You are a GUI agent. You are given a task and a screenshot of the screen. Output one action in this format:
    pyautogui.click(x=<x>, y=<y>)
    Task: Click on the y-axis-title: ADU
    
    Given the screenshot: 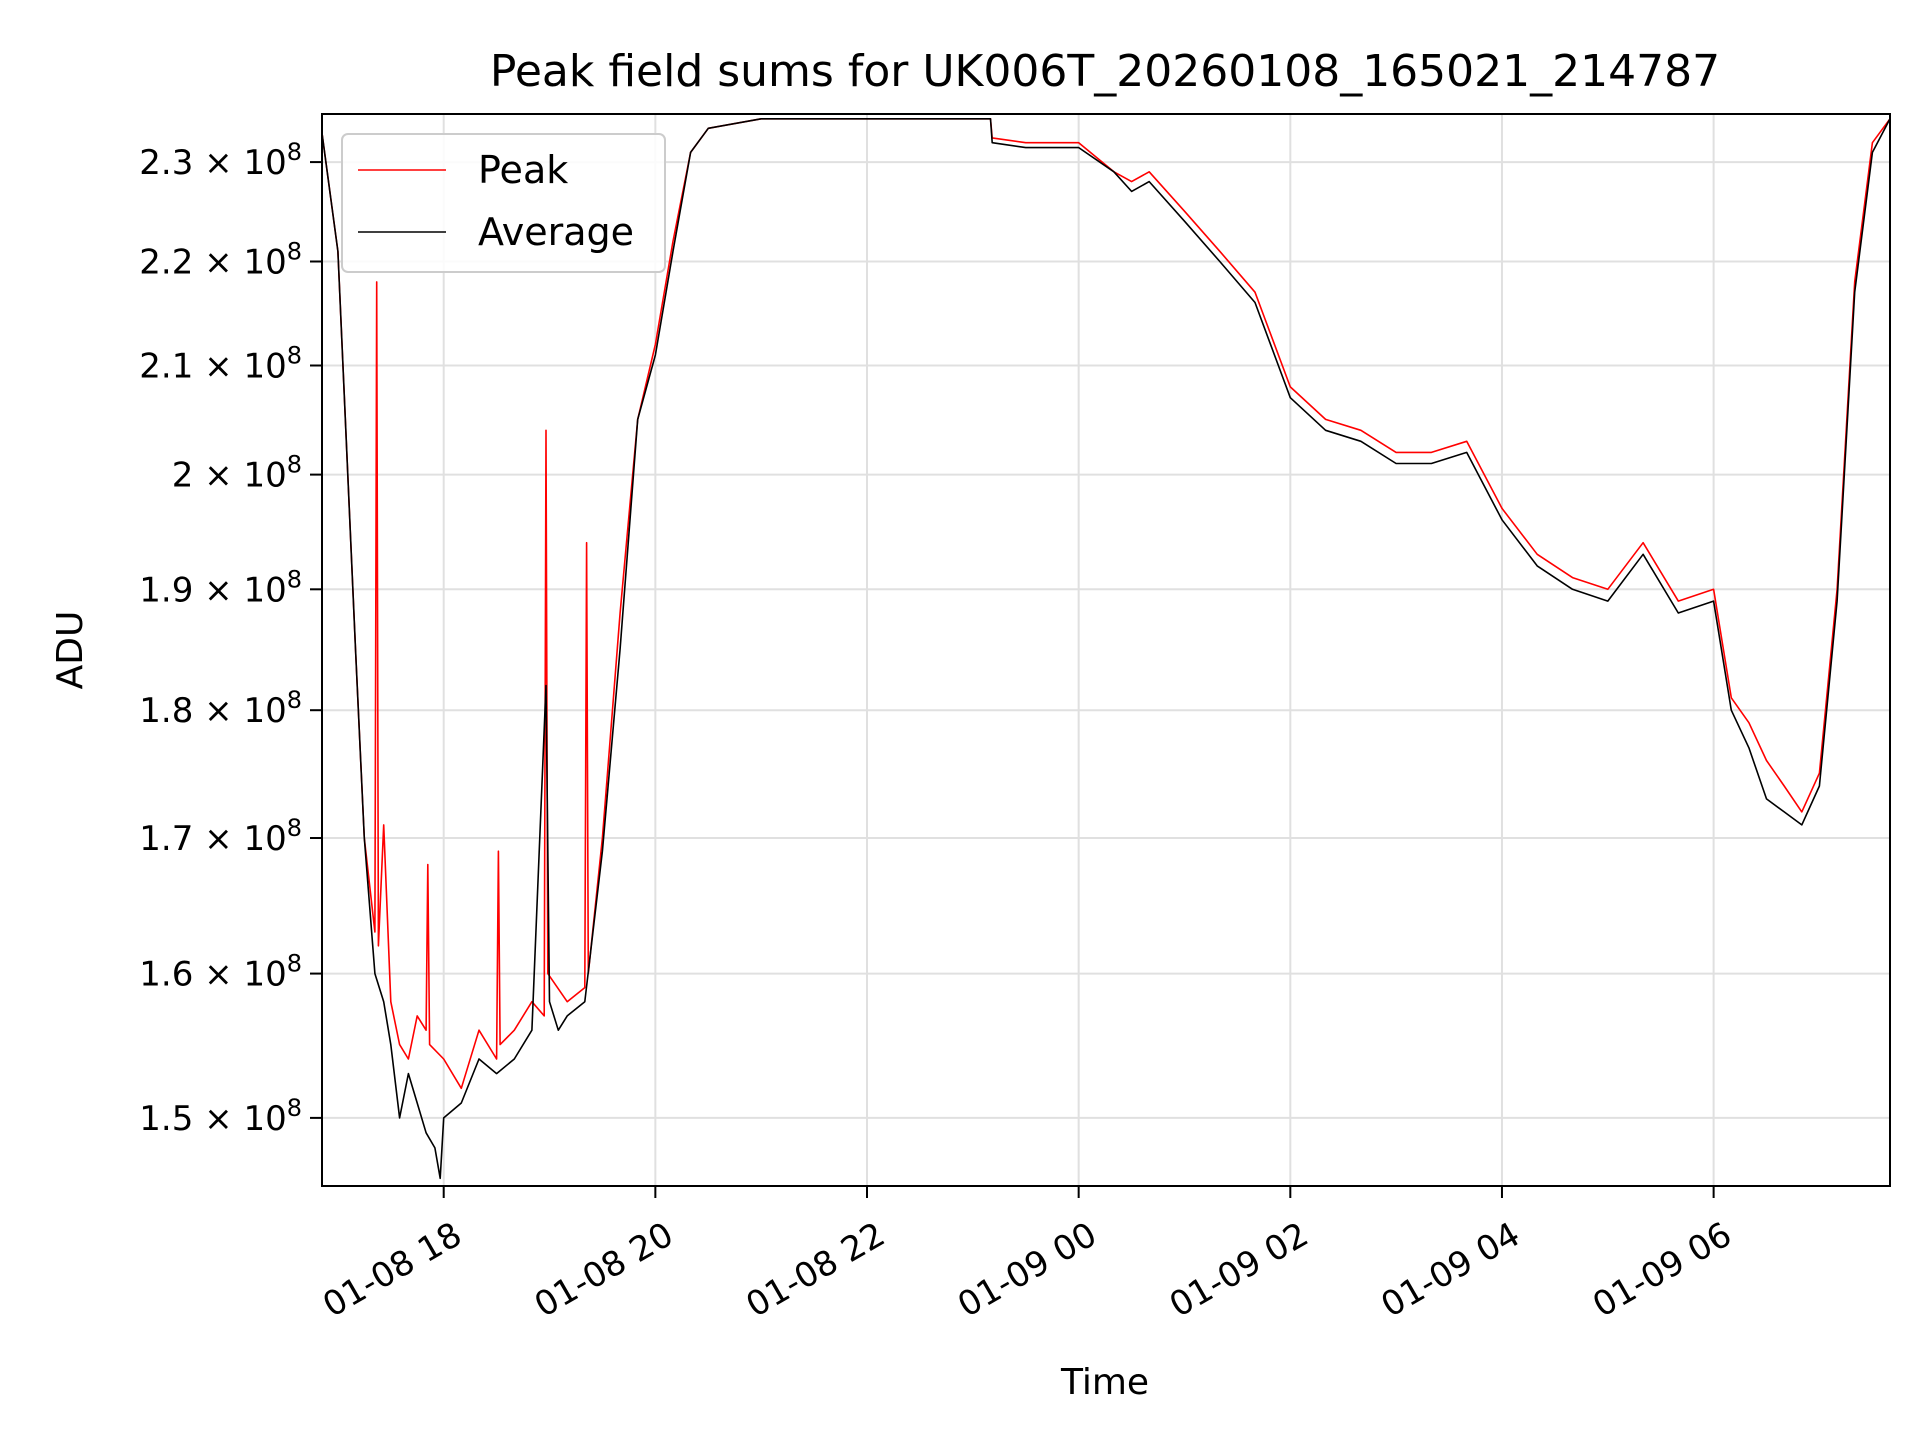 What is the action you would take?
    pyautogui.click(x=70, y=650)
    